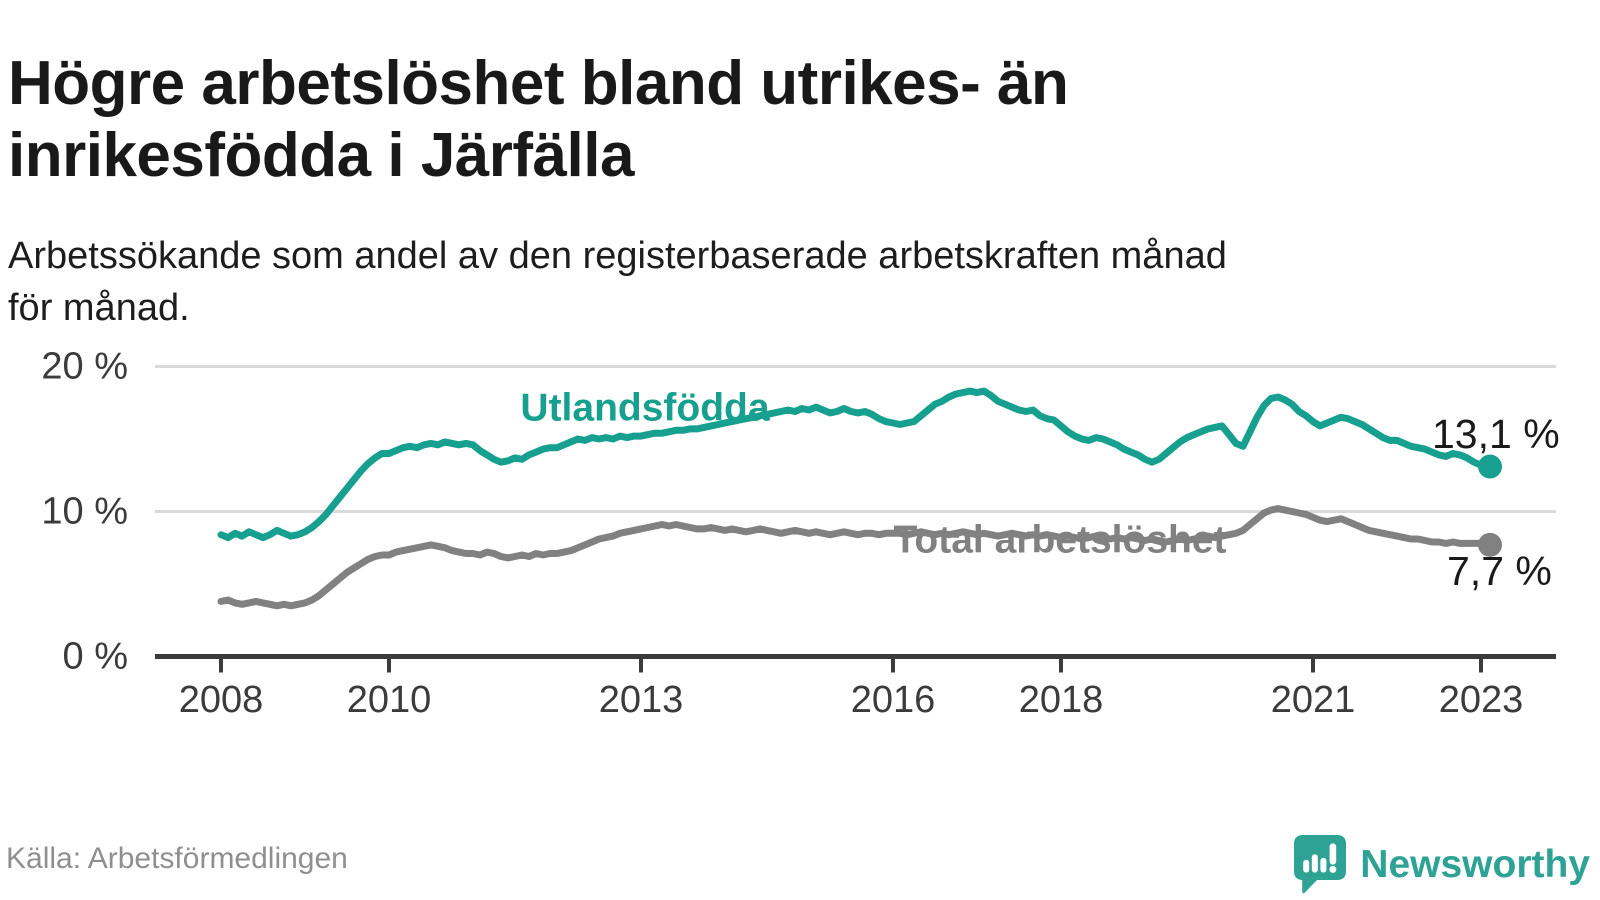  What do you see at coordinates (221, 700) in the screenshot?
I see `x-axis-label-2008: 2008` at bounding box center [221, 700].